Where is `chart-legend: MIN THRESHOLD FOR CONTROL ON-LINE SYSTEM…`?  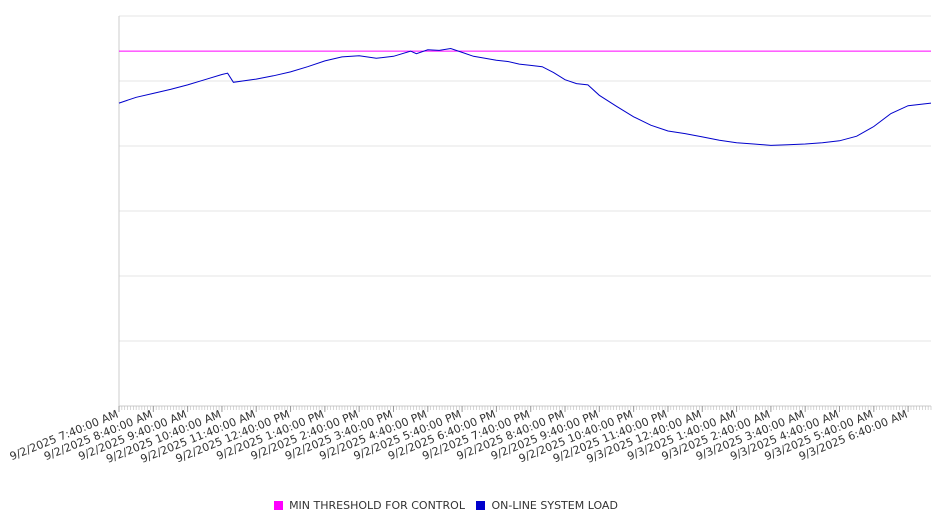 chart-legend: MIN THRESHOLD FOR CONTROL ON-LINE SYSTEM… is located at coordinates (446, 506).